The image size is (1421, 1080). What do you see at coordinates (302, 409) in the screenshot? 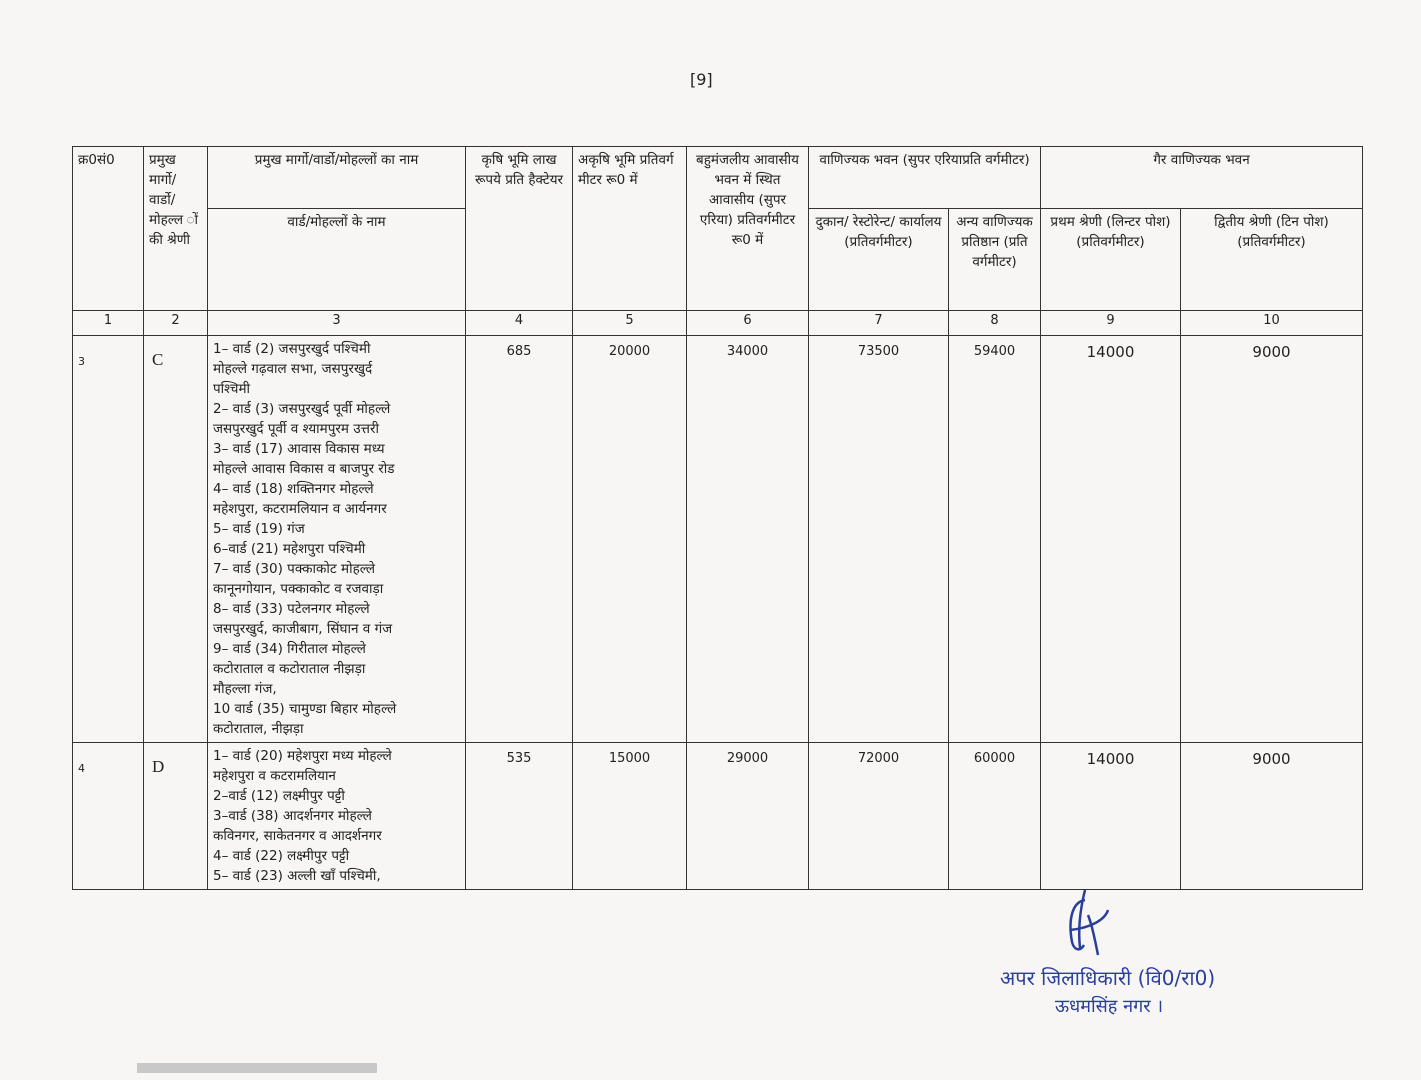
I see `ward-line: 2– वार्ड (3) जसपुरखुर्द पूर्वी मोहल्ले` at bounding box center [302, 409].